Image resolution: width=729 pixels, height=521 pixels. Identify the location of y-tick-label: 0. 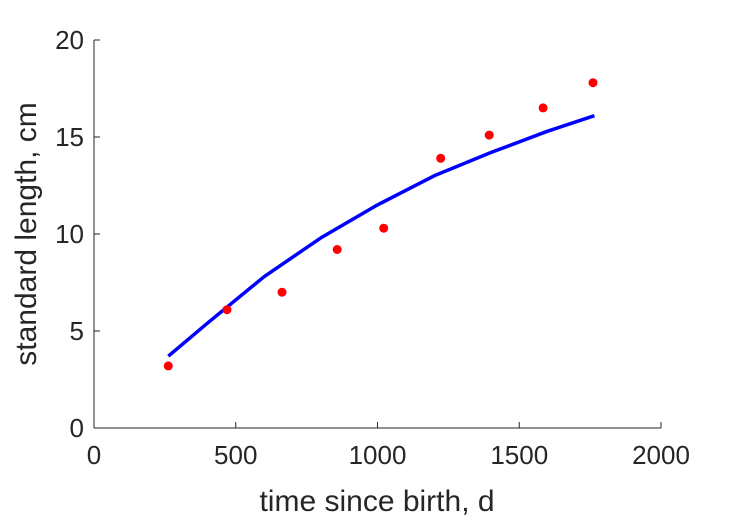
(77, 428).